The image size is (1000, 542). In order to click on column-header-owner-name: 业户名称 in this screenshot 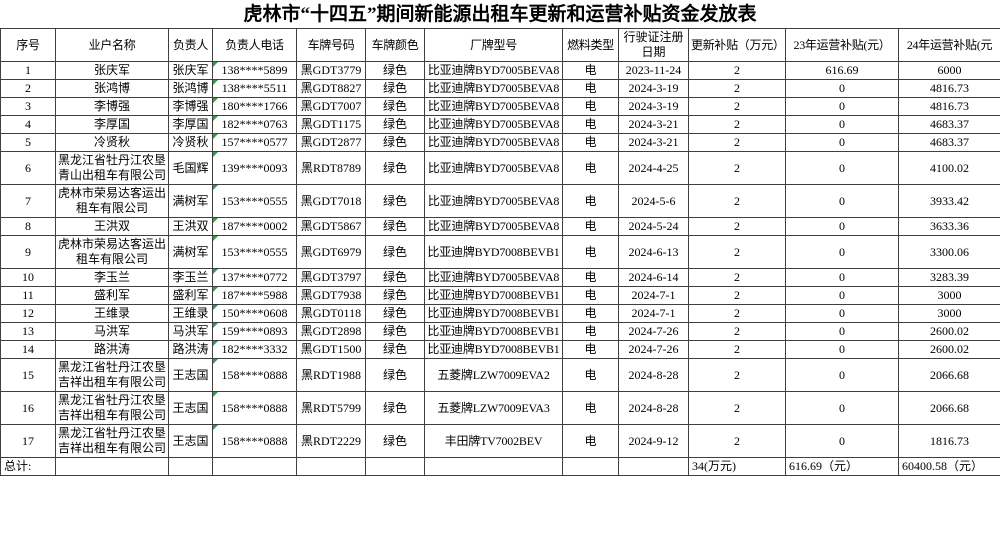, I will do `click(112, 45)`.